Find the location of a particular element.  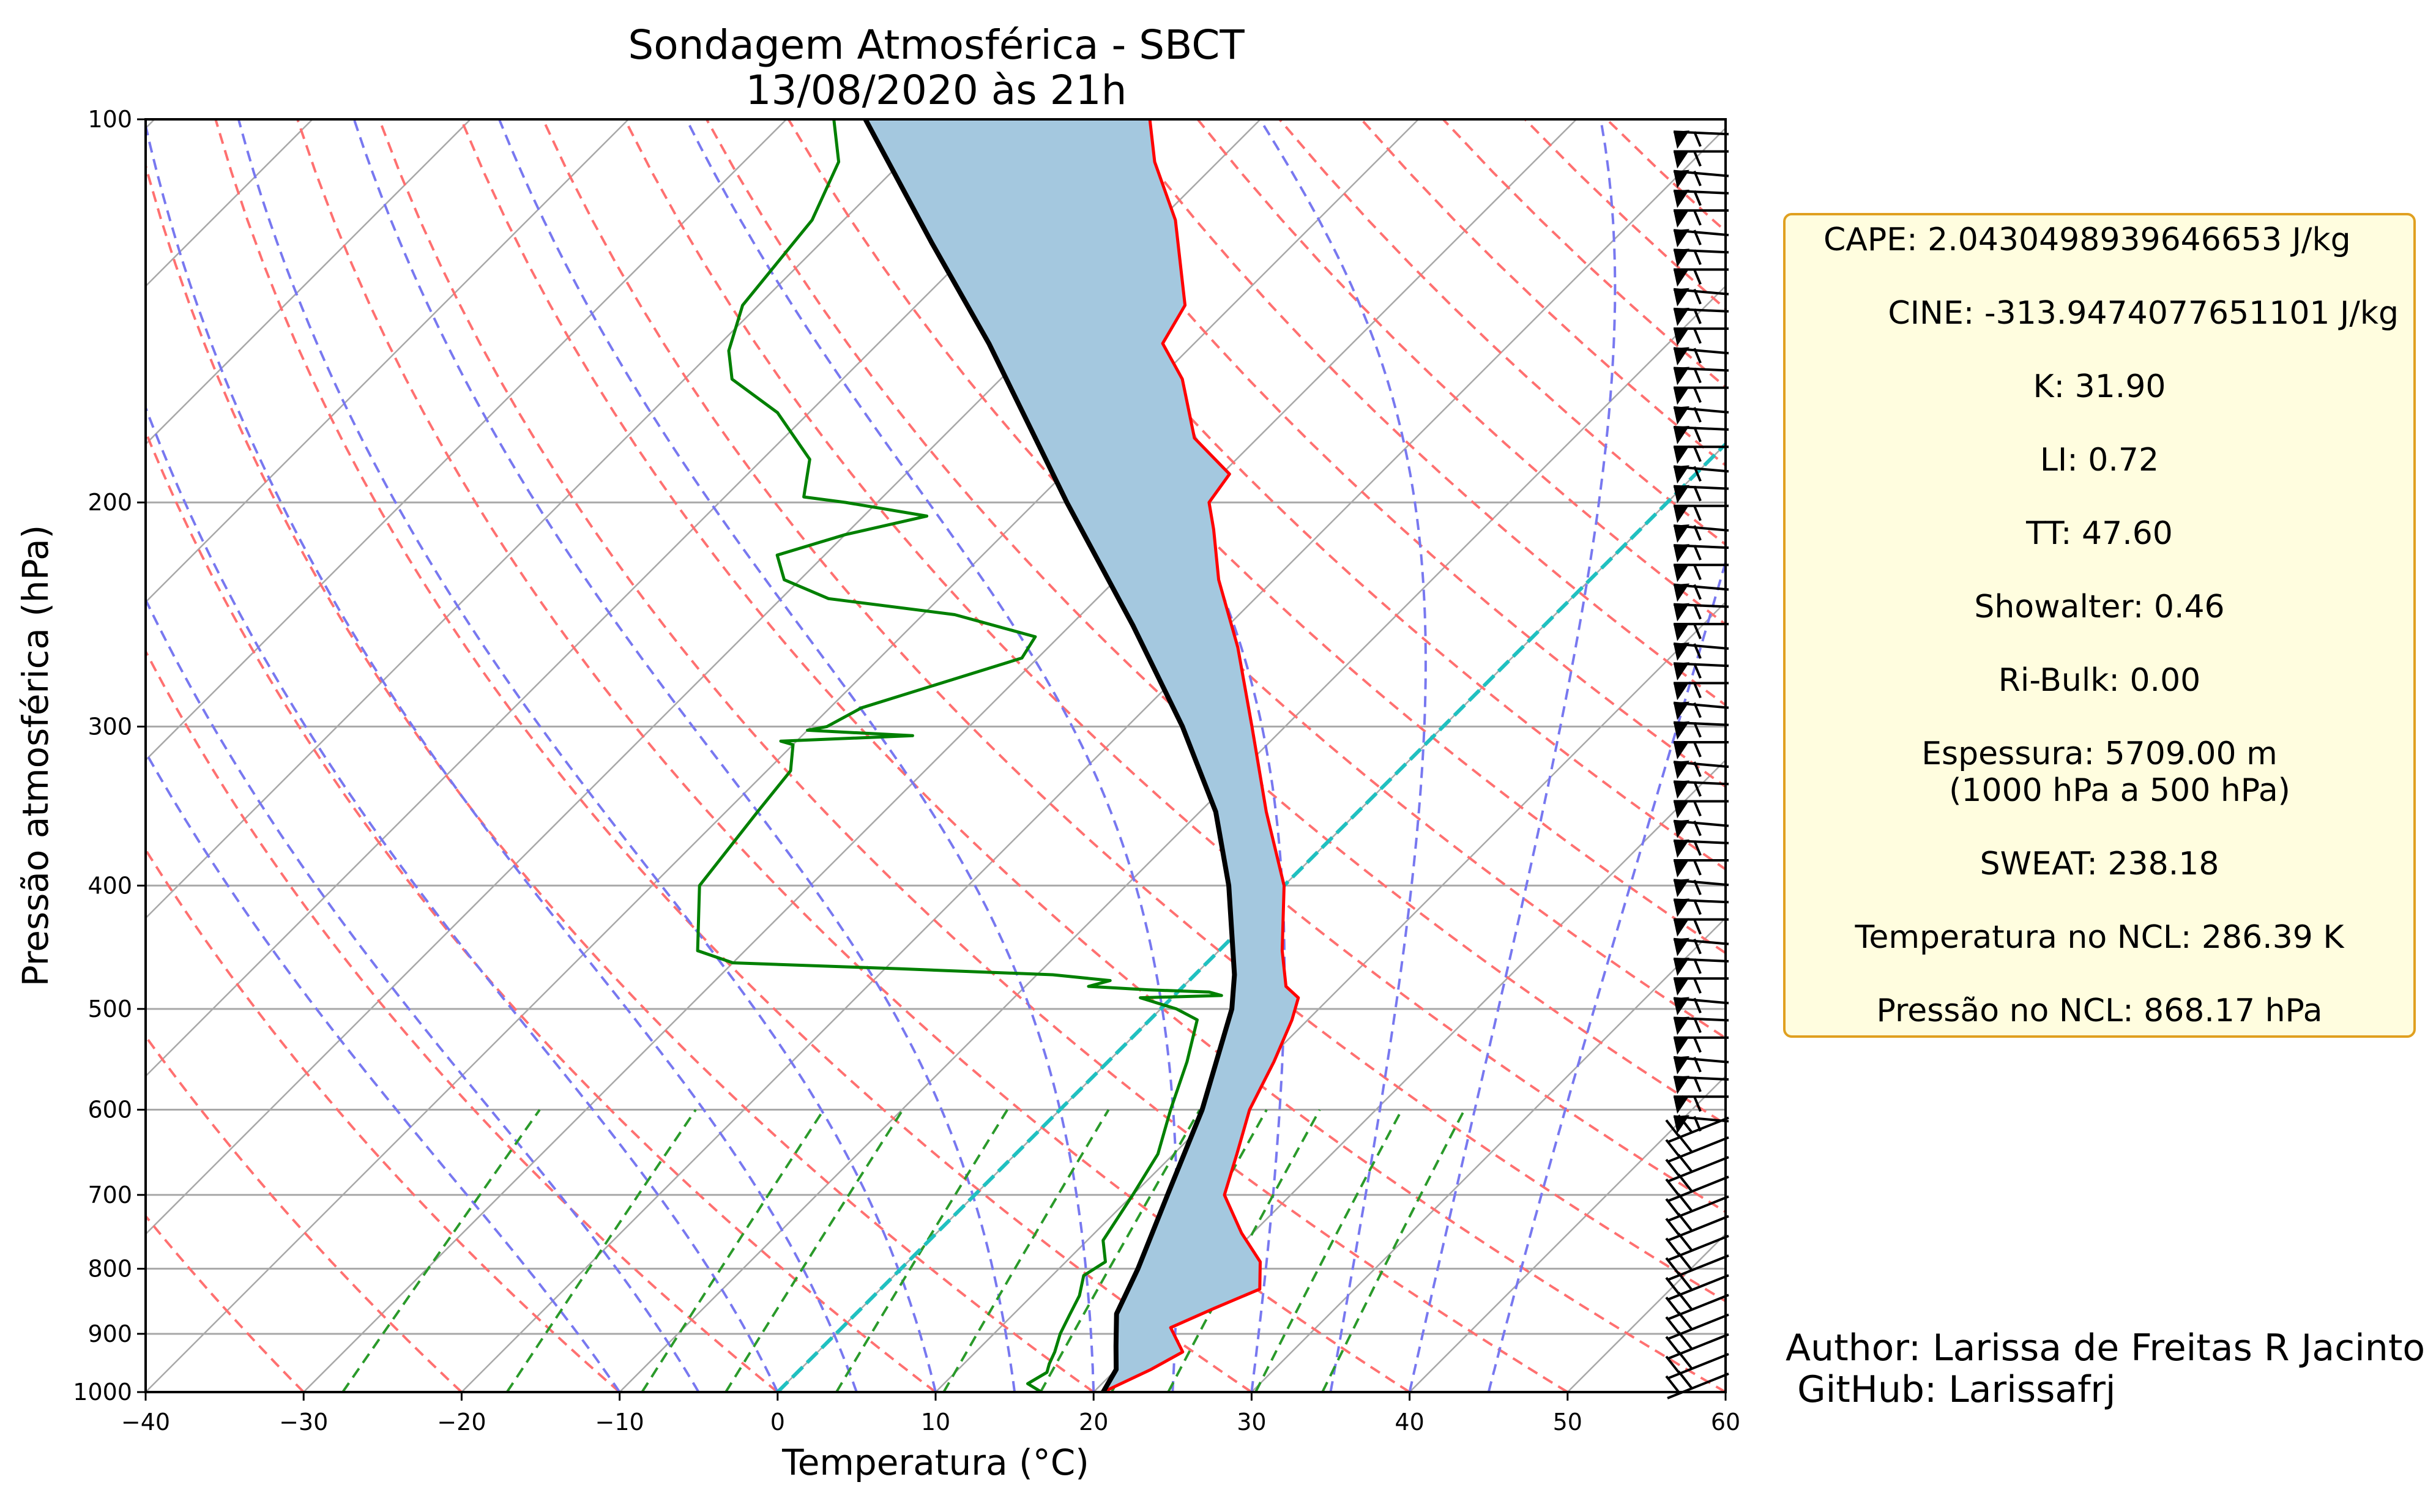

chart-title: Sondagem Atmosférica - SBCT is located at coordinates (937, 45).